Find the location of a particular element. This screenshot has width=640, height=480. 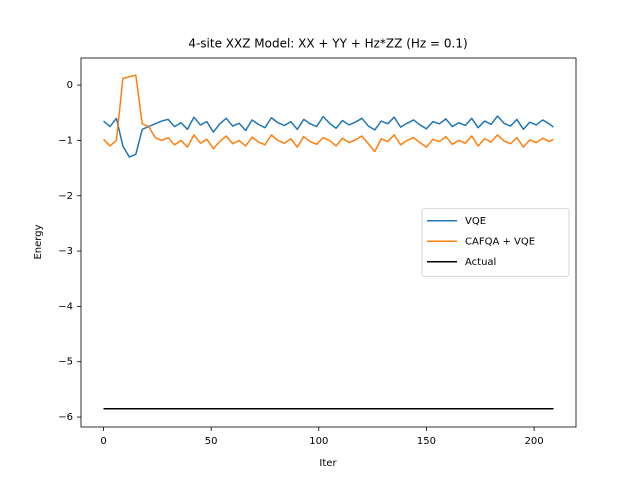

y-tick-label: −2 is located at coordinates (65, 196).